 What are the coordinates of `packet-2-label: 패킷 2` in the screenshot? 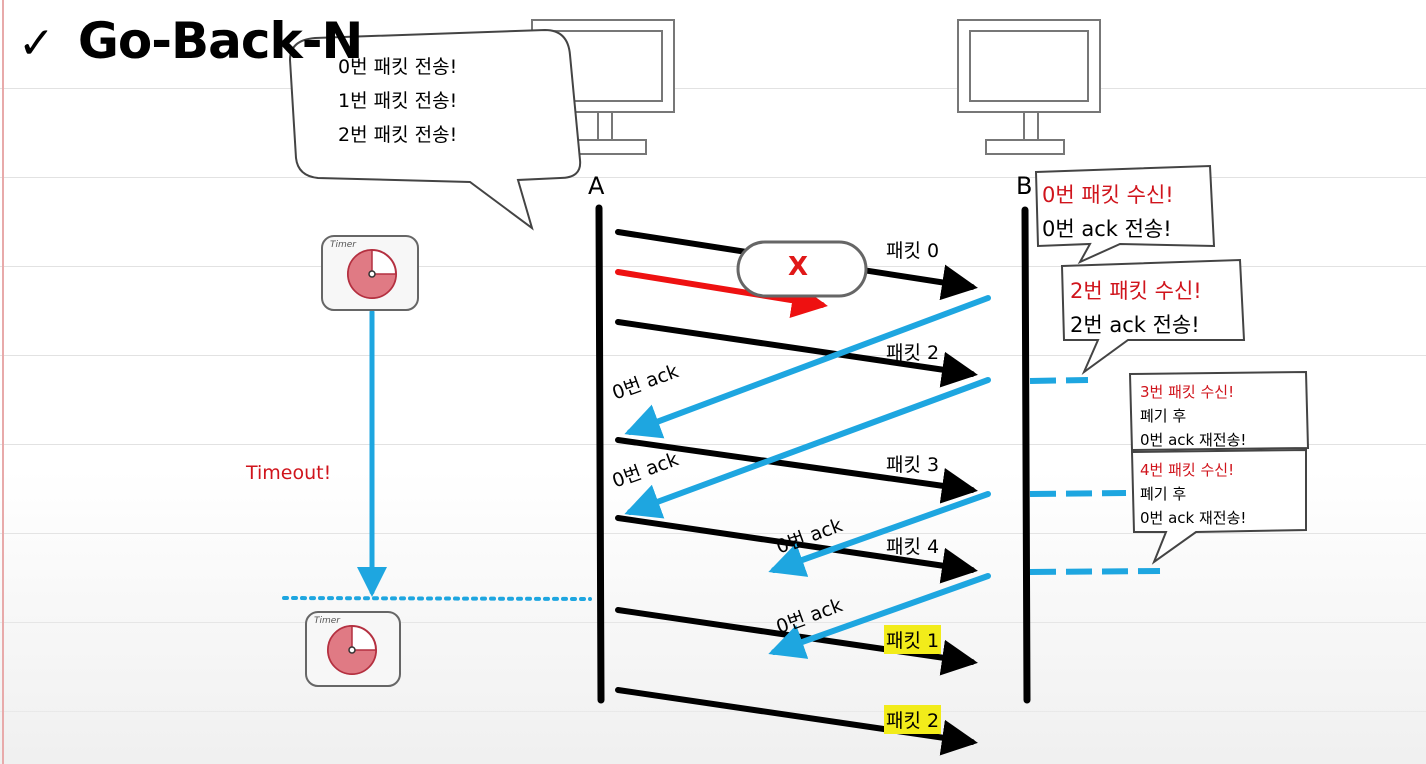 It's located at (913, 353).